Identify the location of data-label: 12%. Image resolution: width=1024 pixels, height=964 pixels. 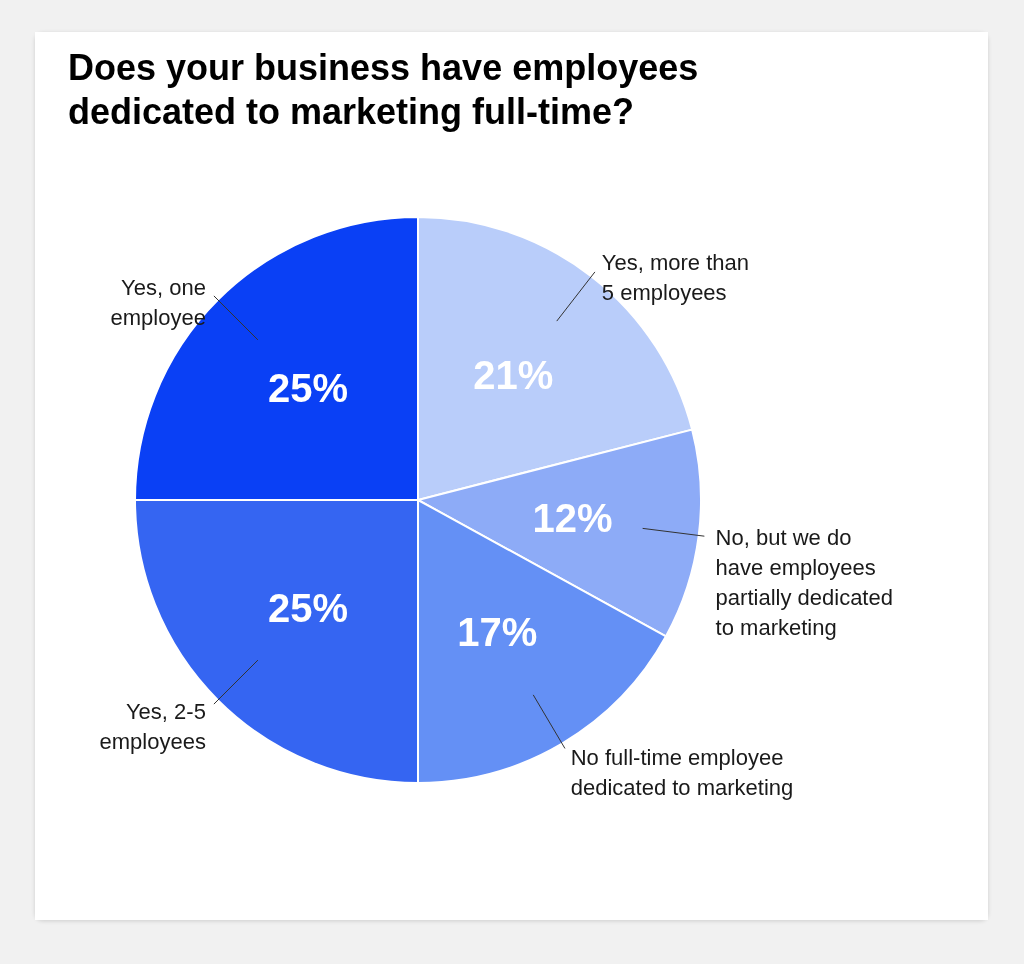
(572, 517).